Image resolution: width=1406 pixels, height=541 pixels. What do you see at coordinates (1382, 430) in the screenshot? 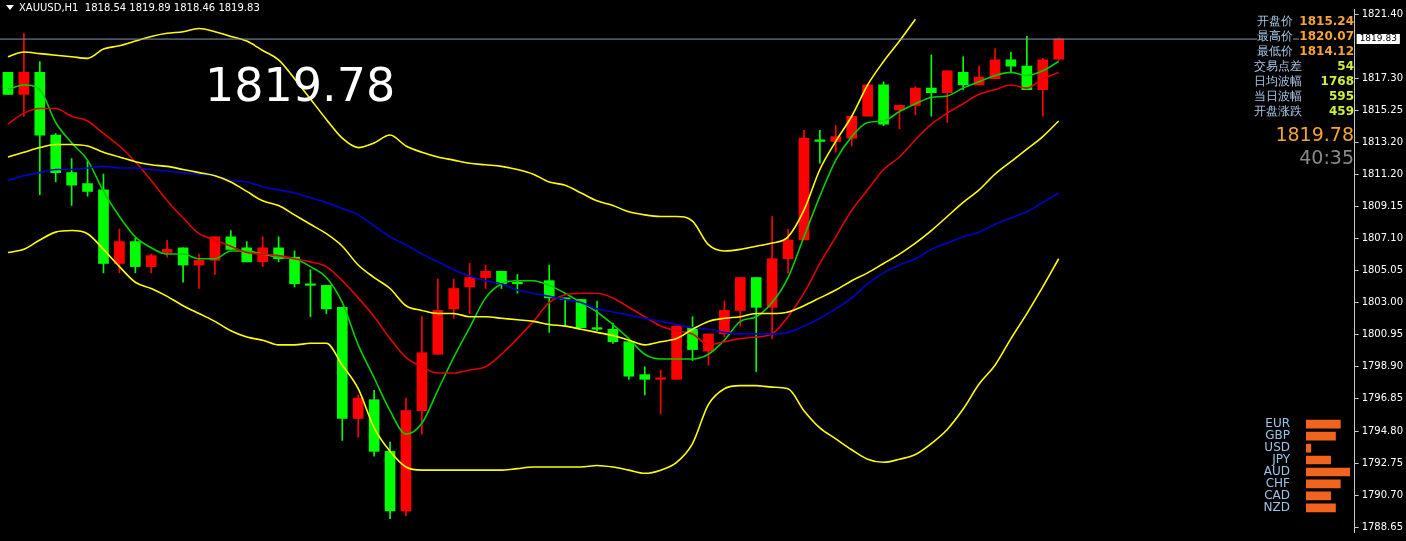
I see `y-tick-label: 1794.80` at bounding box center [1382, 430].